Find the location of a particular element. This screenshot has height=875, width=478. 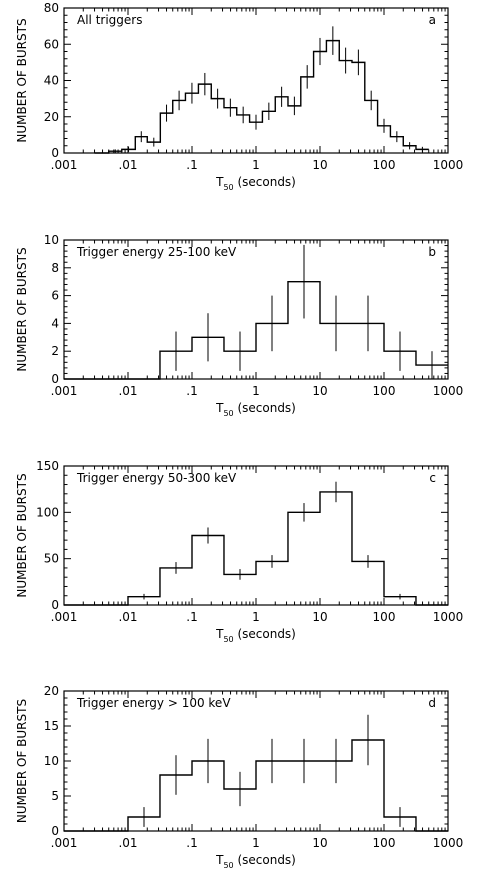

y-tick-label: 6 is located at coordinates (55, 296).